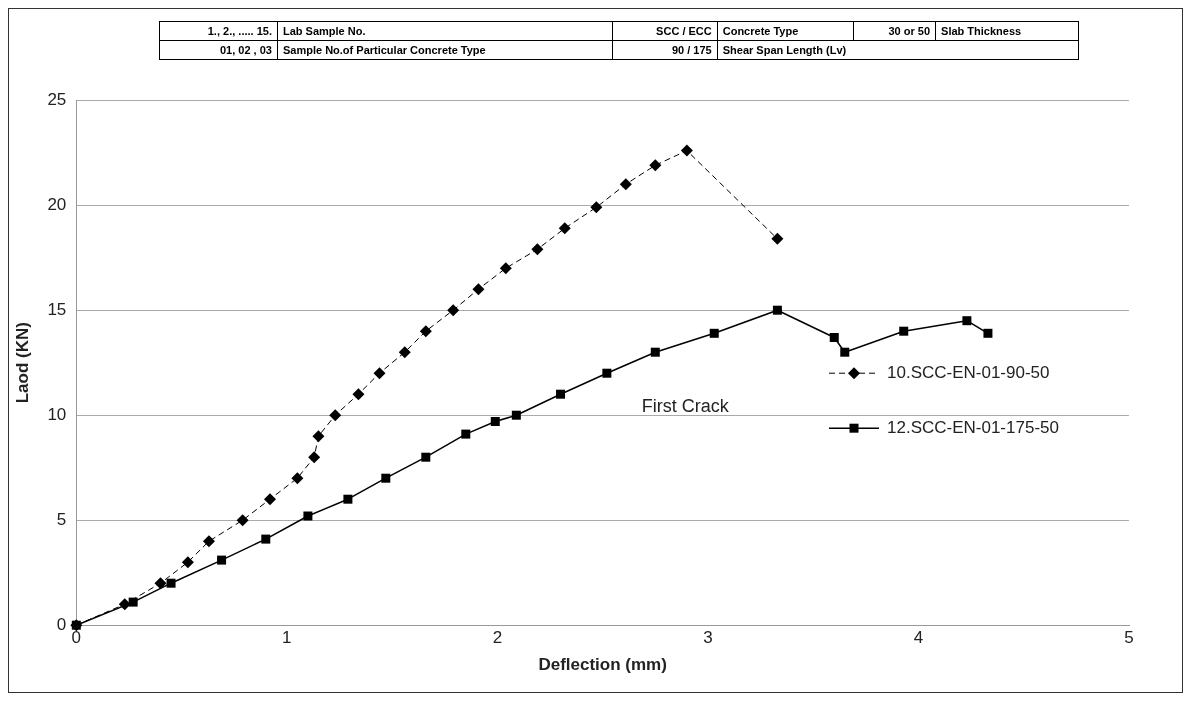  I want to click on text: 90 / 175, so click(665, 50).